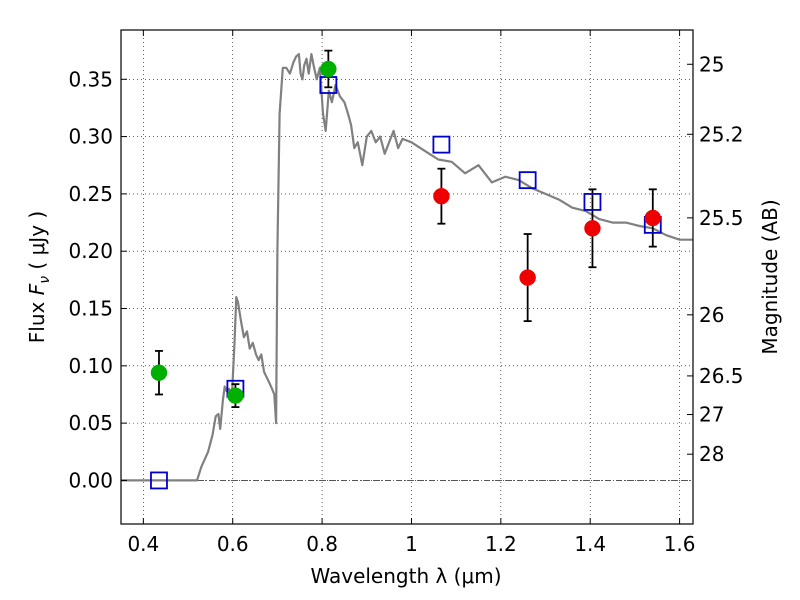 This screenshot has width=800, height=600. Describe the element at coordinates (501, 544) in the screenshot. I see `x-tick-label: 1.2` at that location.